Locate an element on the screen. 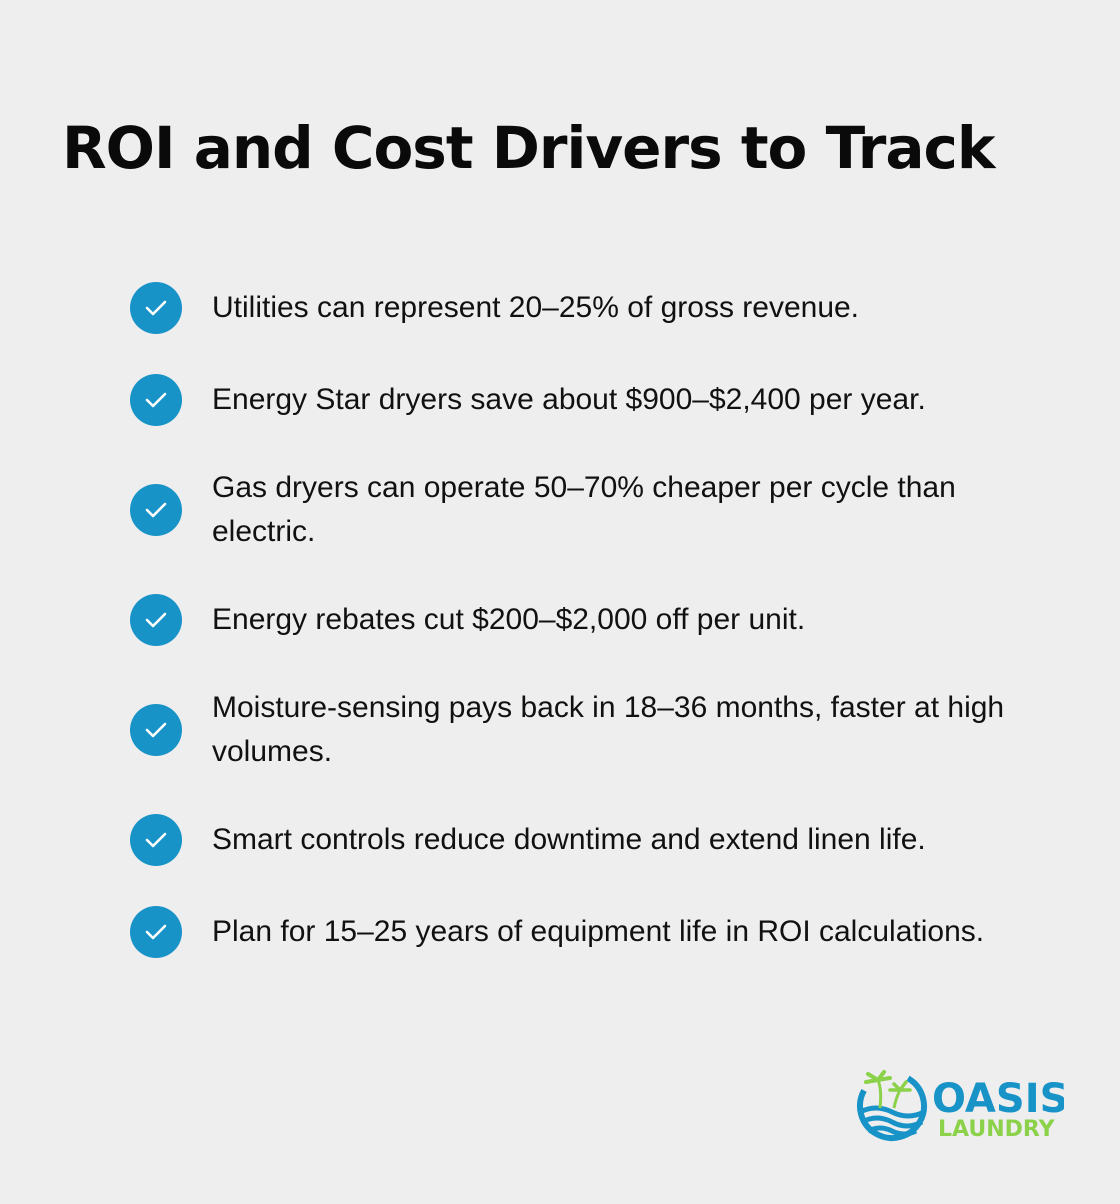 Image resolution: width=1120 pixels, height=1204 pixels. svg-text: OASIS is located at coordinates (998, 1099).